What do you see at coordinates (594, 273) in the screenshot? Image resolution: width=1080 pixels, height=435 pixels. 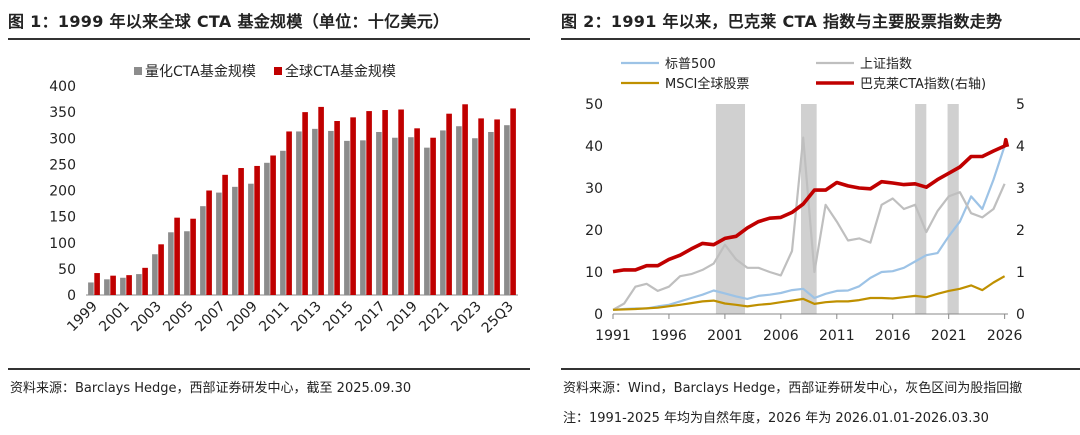 I see `y-left-tick-label: 10` at bounding box center [594, 273].